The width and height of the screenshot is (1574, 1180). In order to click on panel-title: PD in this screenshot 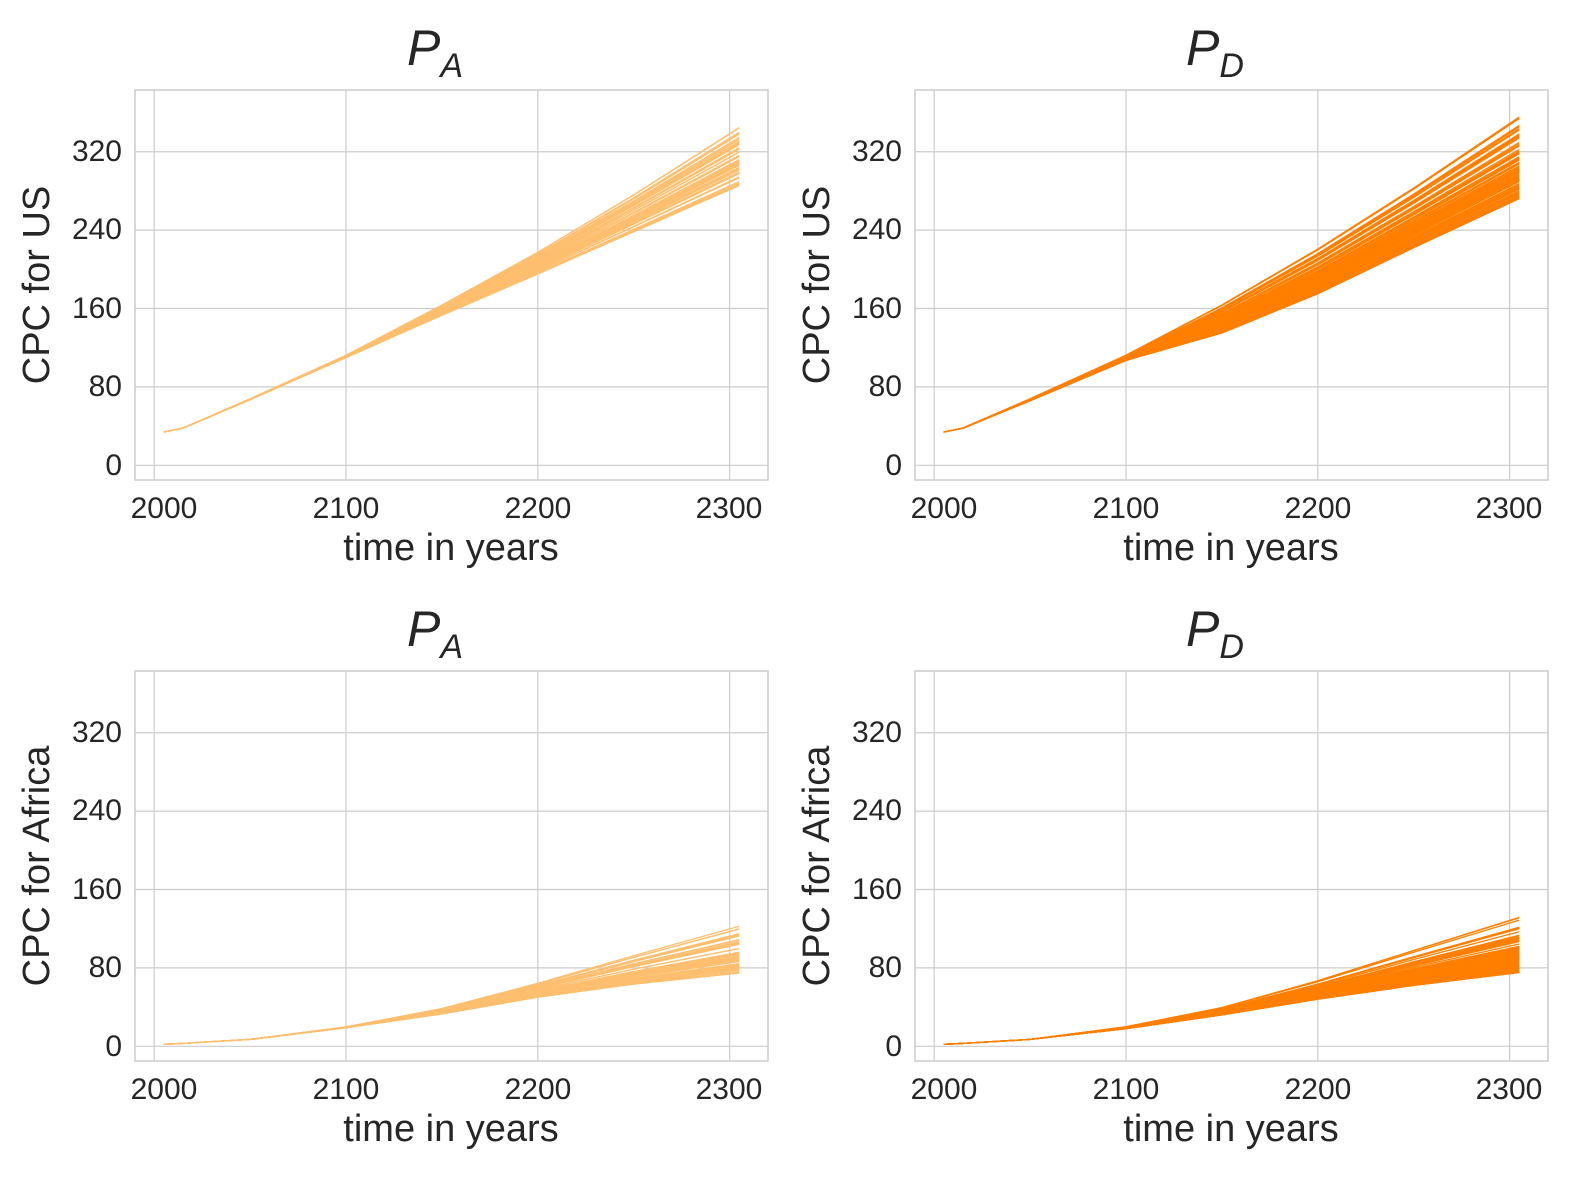, I will do `click(1215, 52)`.